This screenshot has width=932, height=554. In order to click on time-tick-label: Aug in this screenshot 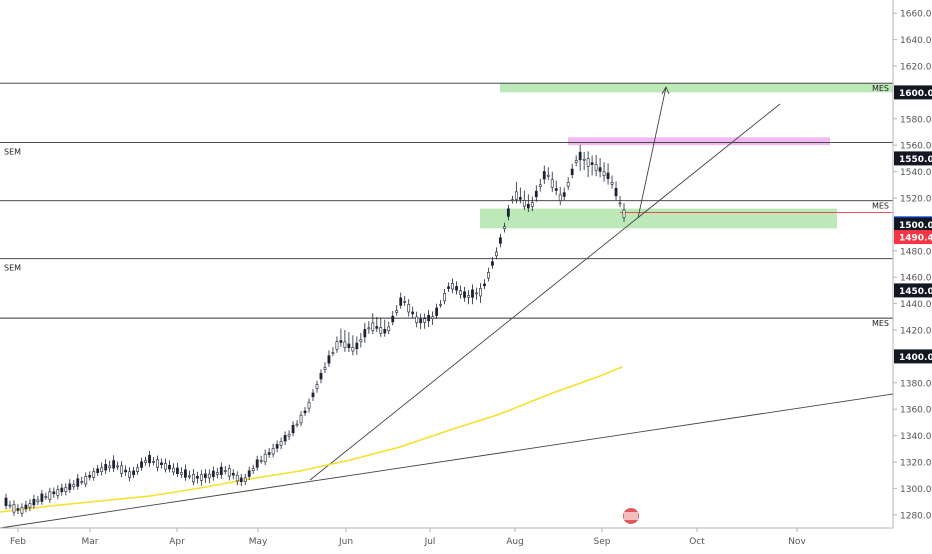, I will do `click(515, 542)`.